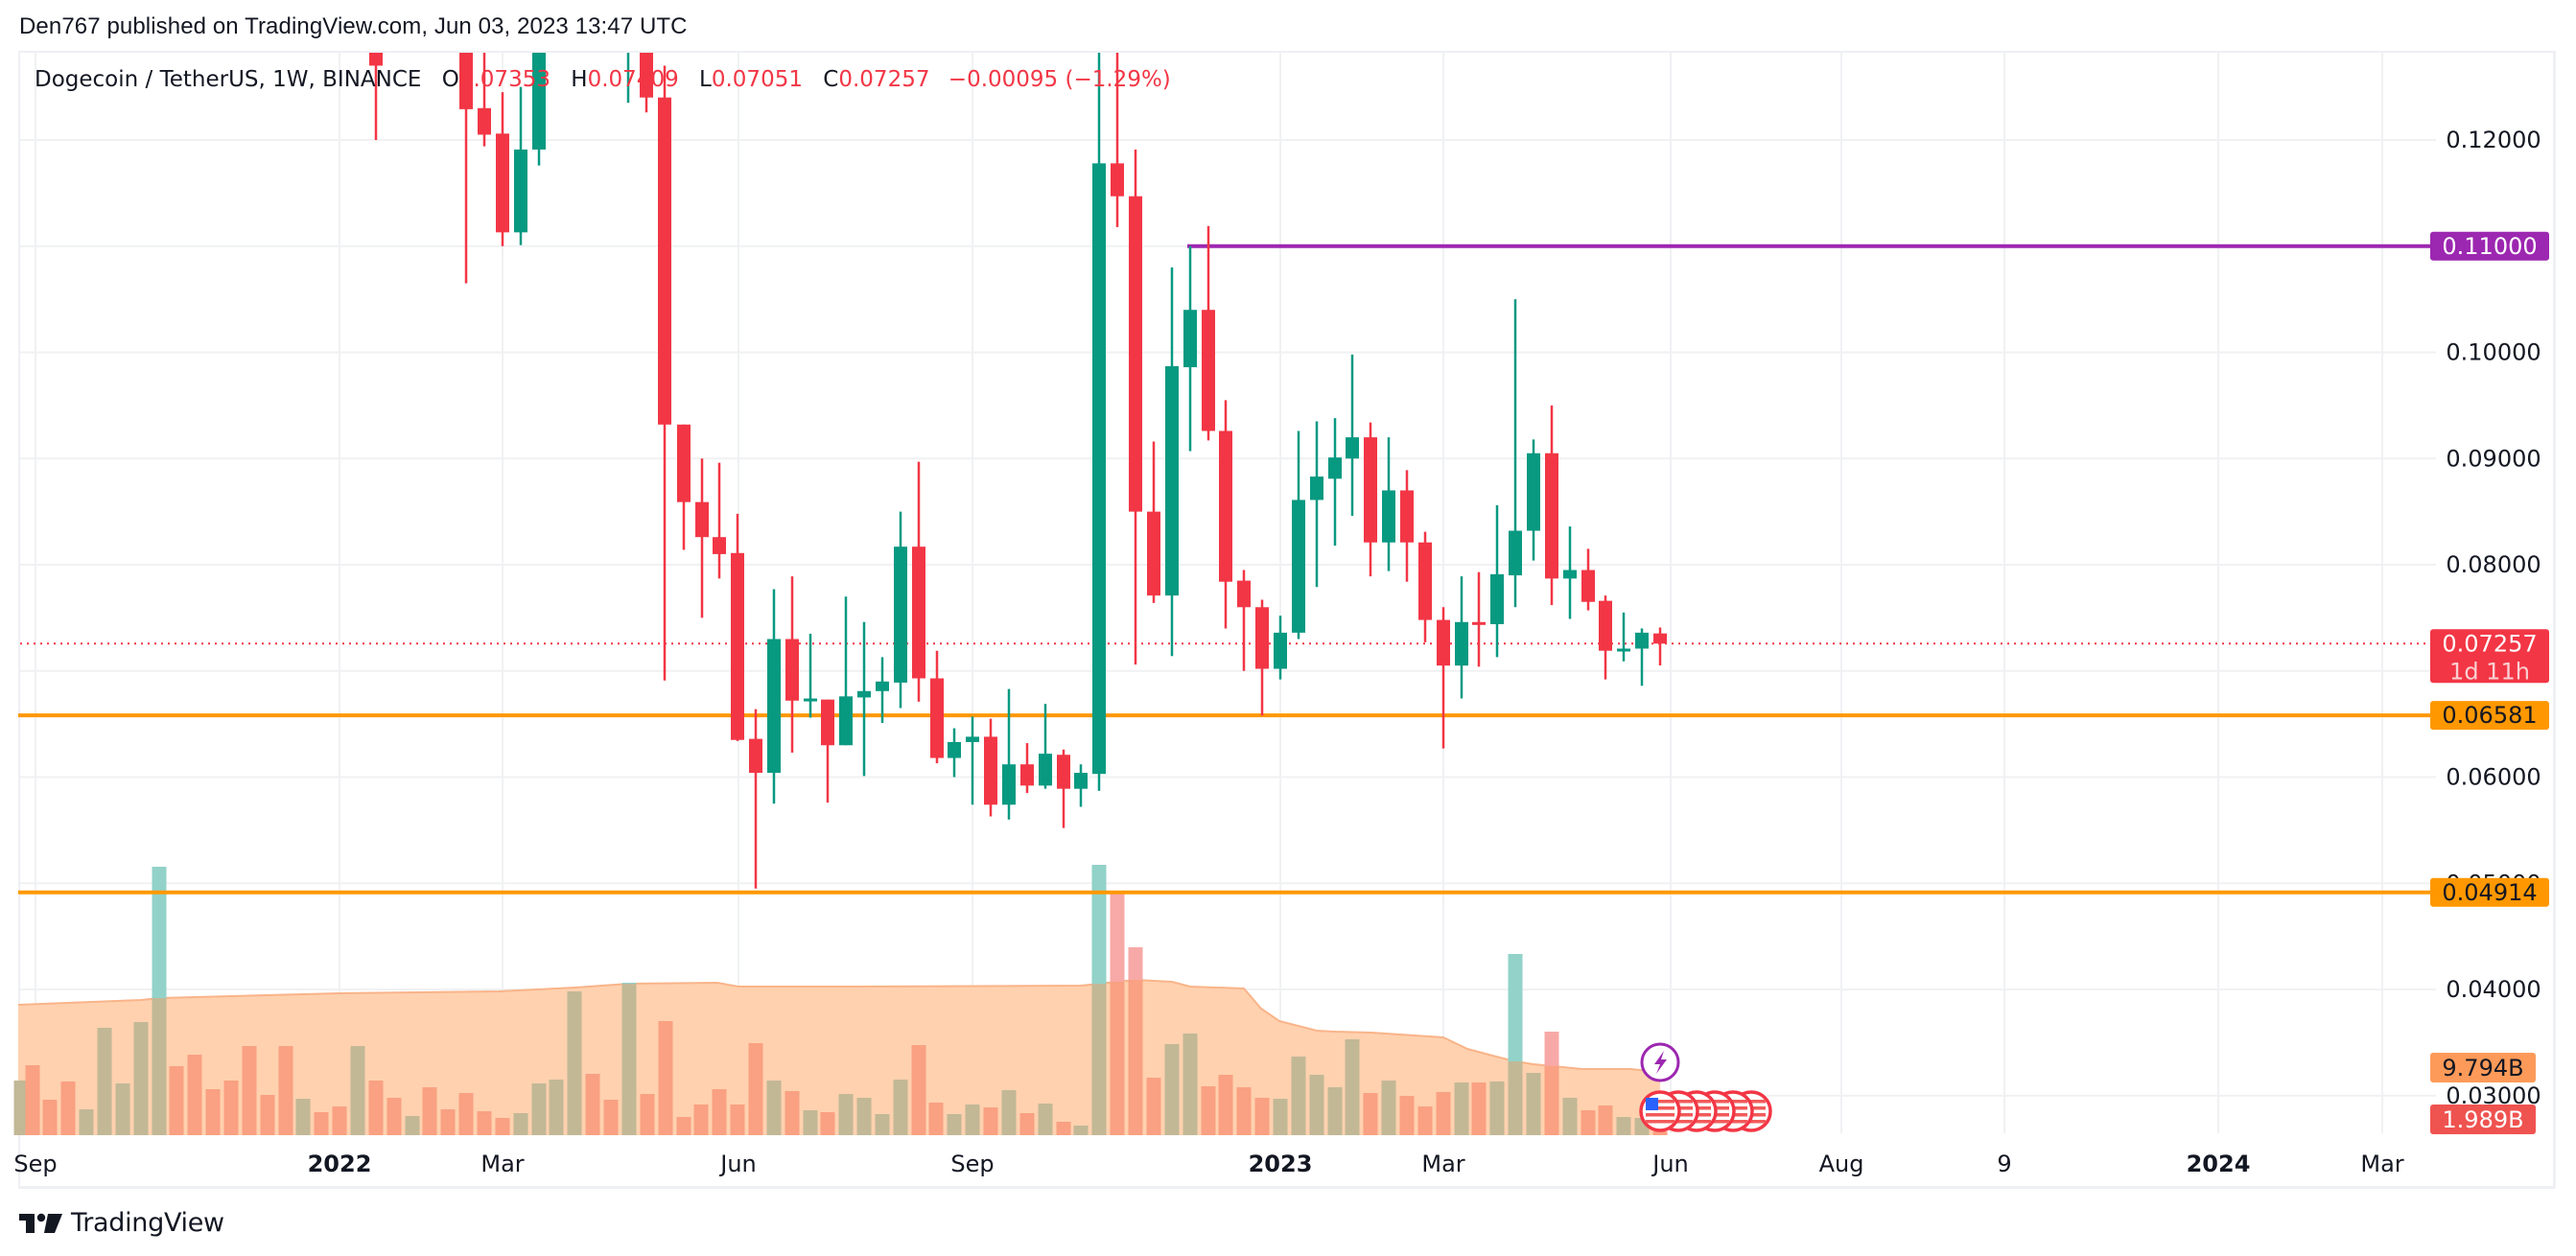  I want to click on lightning-bolt-icon, so click(1660, 1062).